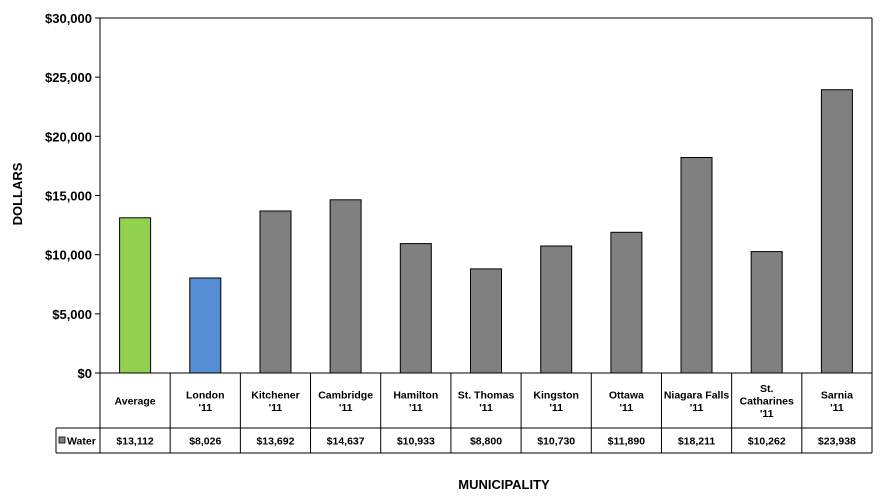 The height and width of the screenshot is (497, 882). I want to click on y-tick-label: $5,000, so click(72, 314).